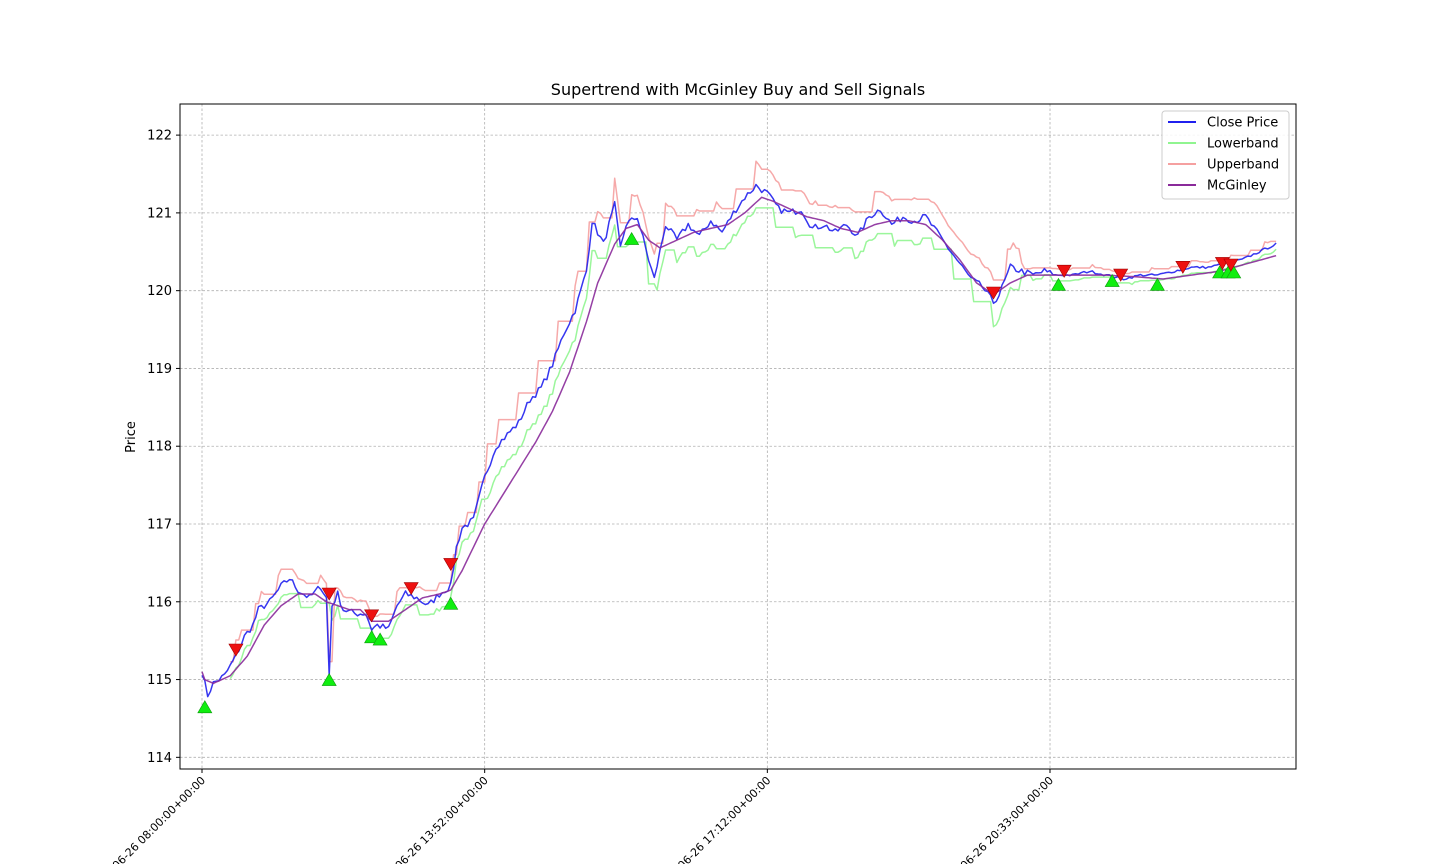 The image size is (1440, 864). I want to click on y-axis: 114 115 116 117 118 119 120 121 122, so click(163, 447).